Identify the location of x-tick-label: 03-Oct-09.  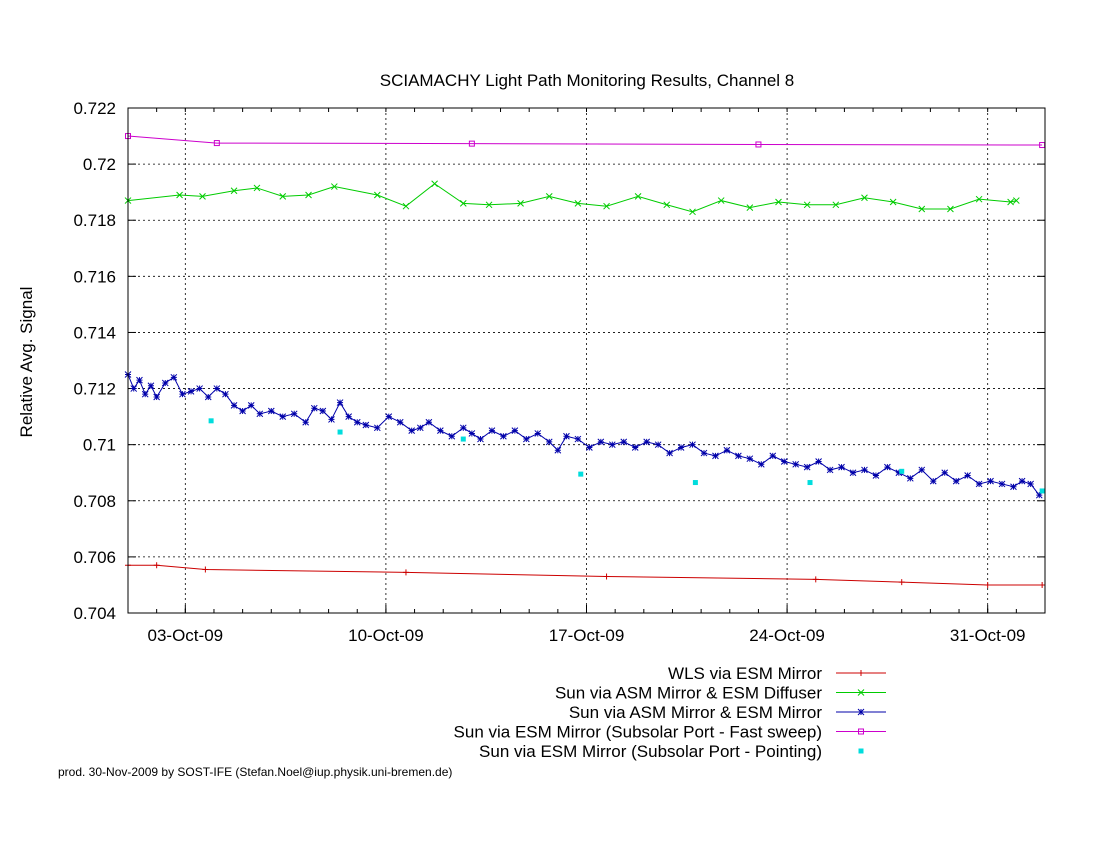
(186, 635).